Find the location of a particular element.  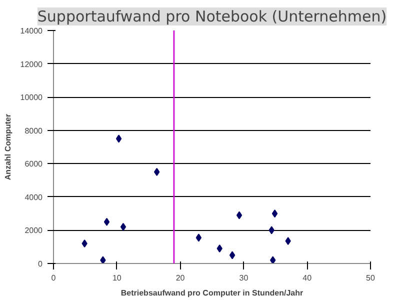

chart-title: Supportaufwand pro Notebook (Unternehmen) is located at coordinates (212, 17).